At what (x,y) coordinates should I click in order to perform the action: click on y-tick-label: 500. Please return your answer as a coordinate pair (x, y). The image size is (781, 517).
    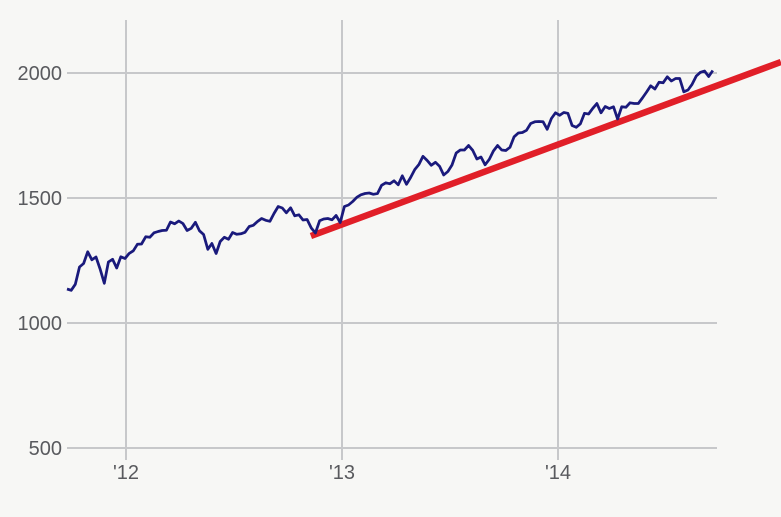
    Looking at the image, I should click on (45, 449).